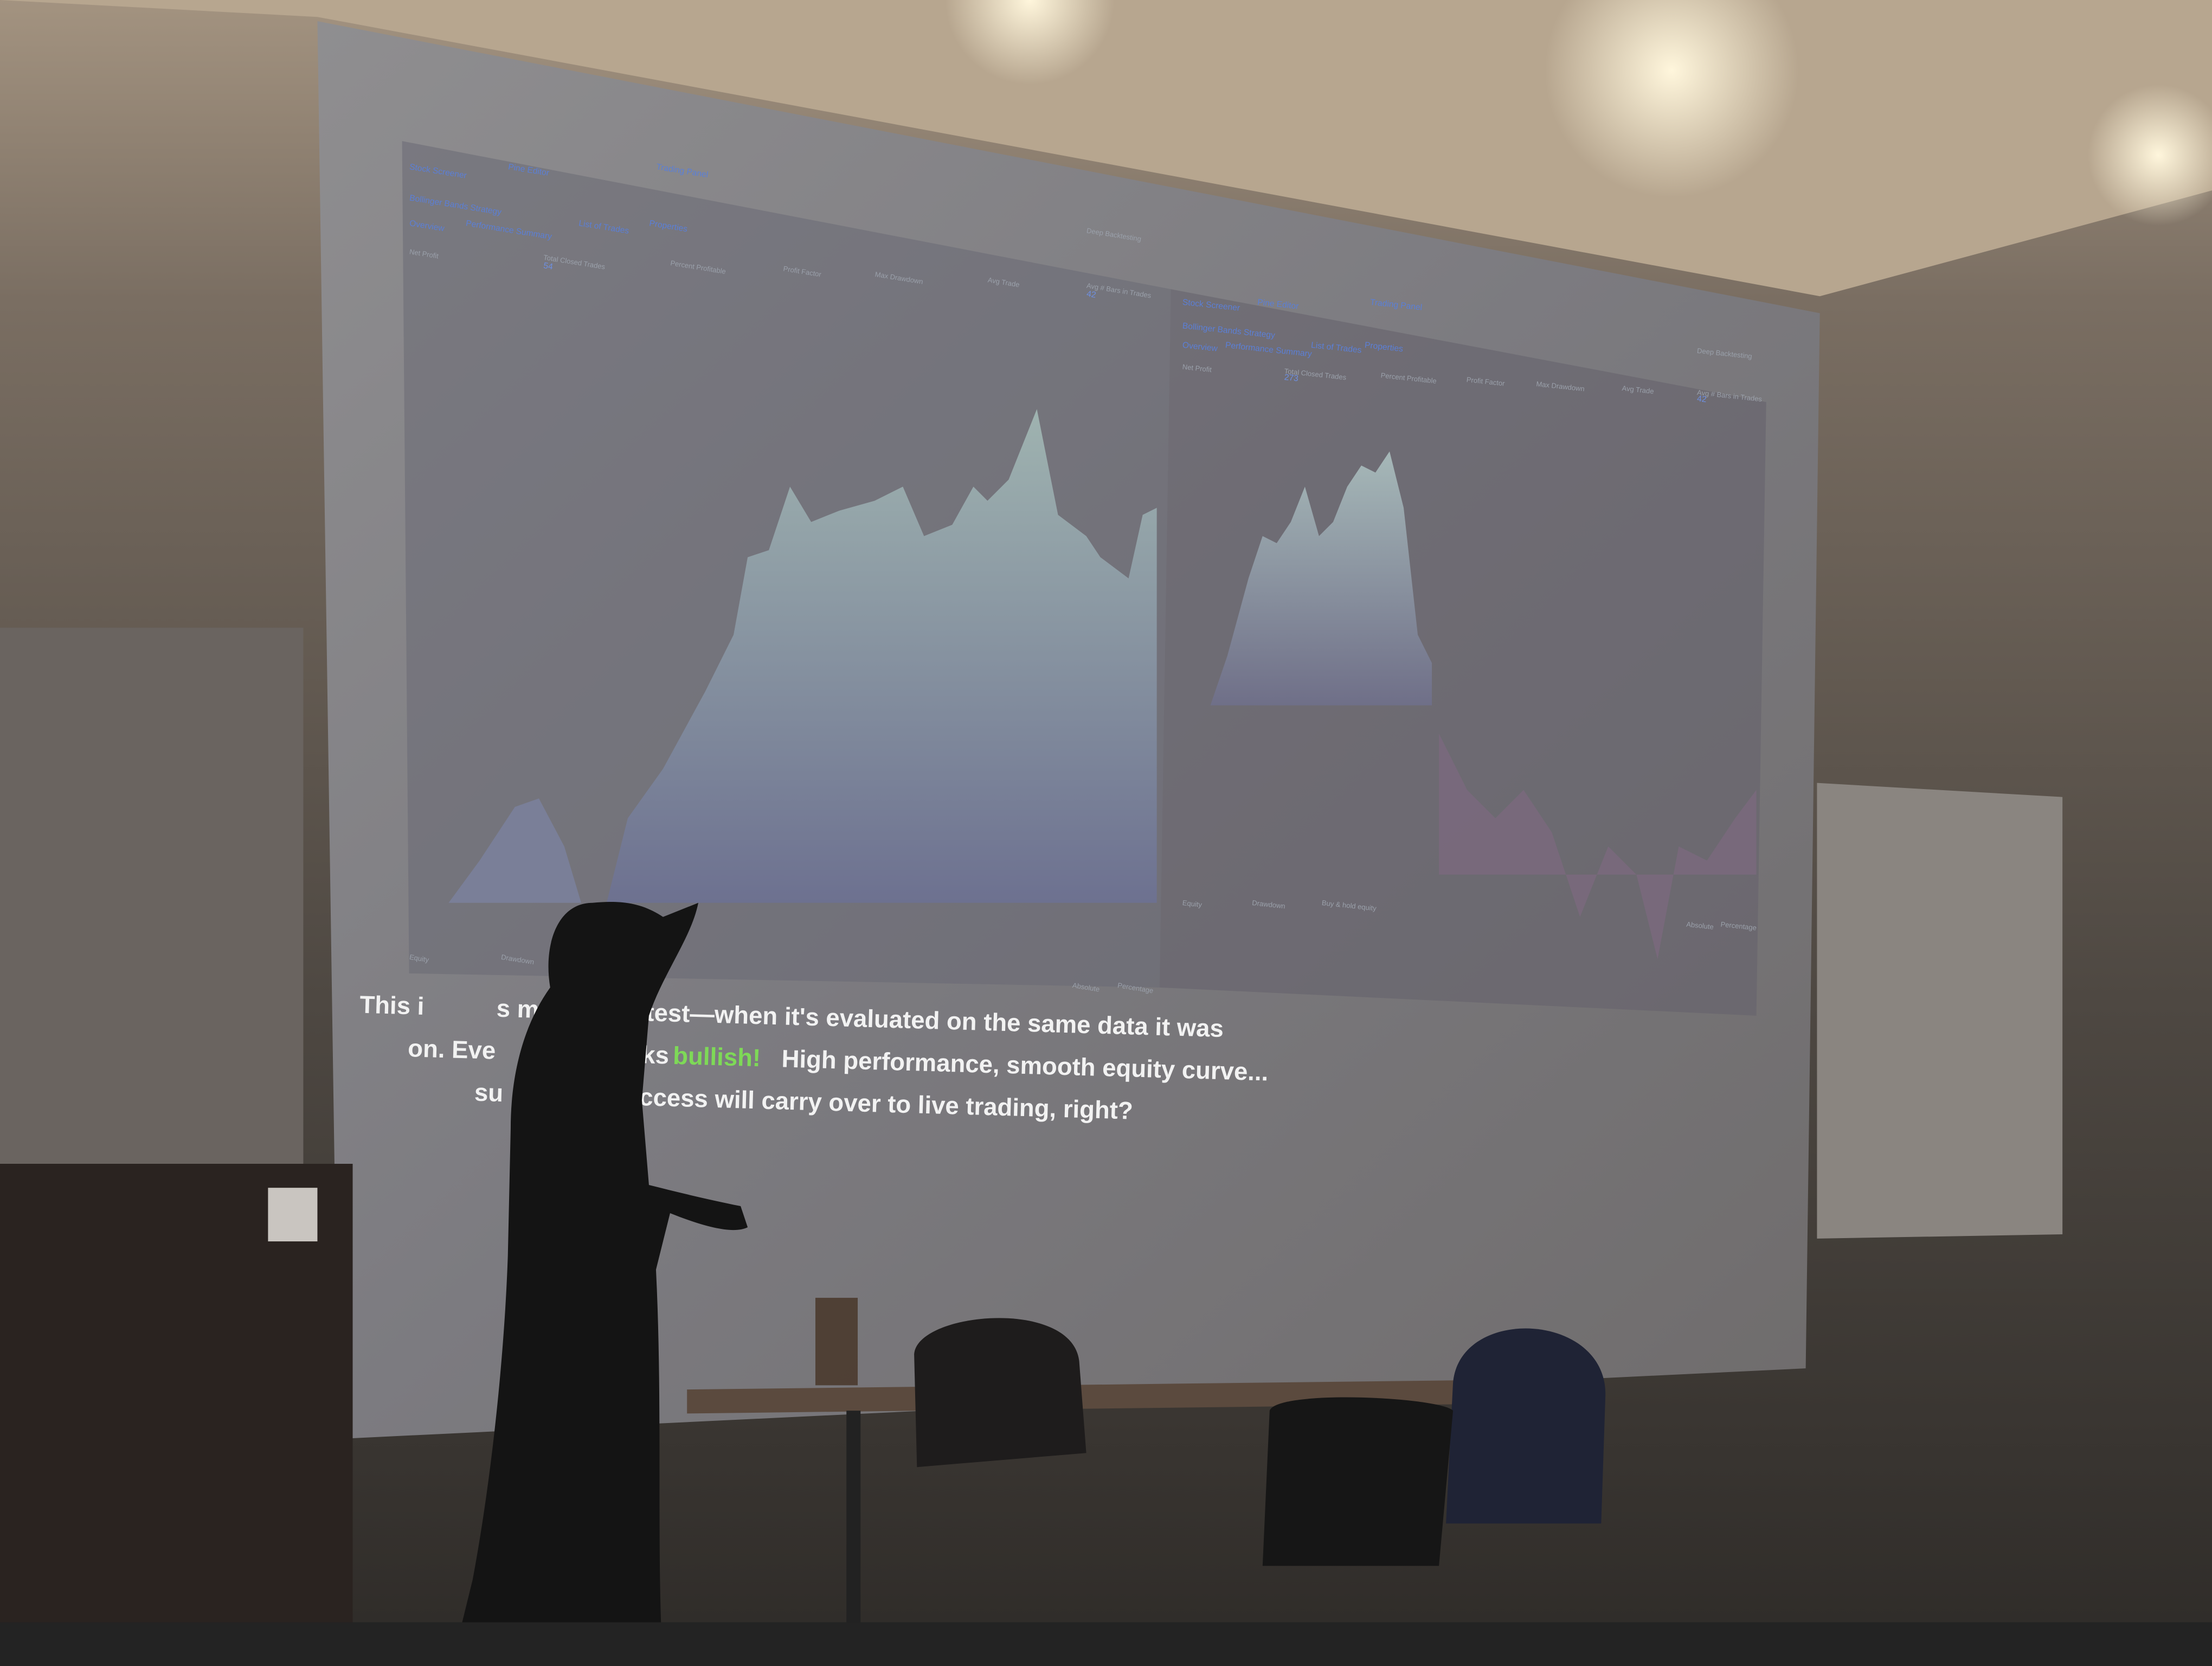  What do you see at coordinates (1197, 369) in the screenshot?
I see `metric-label: Net Profit` at bounding box center [1197, 369].